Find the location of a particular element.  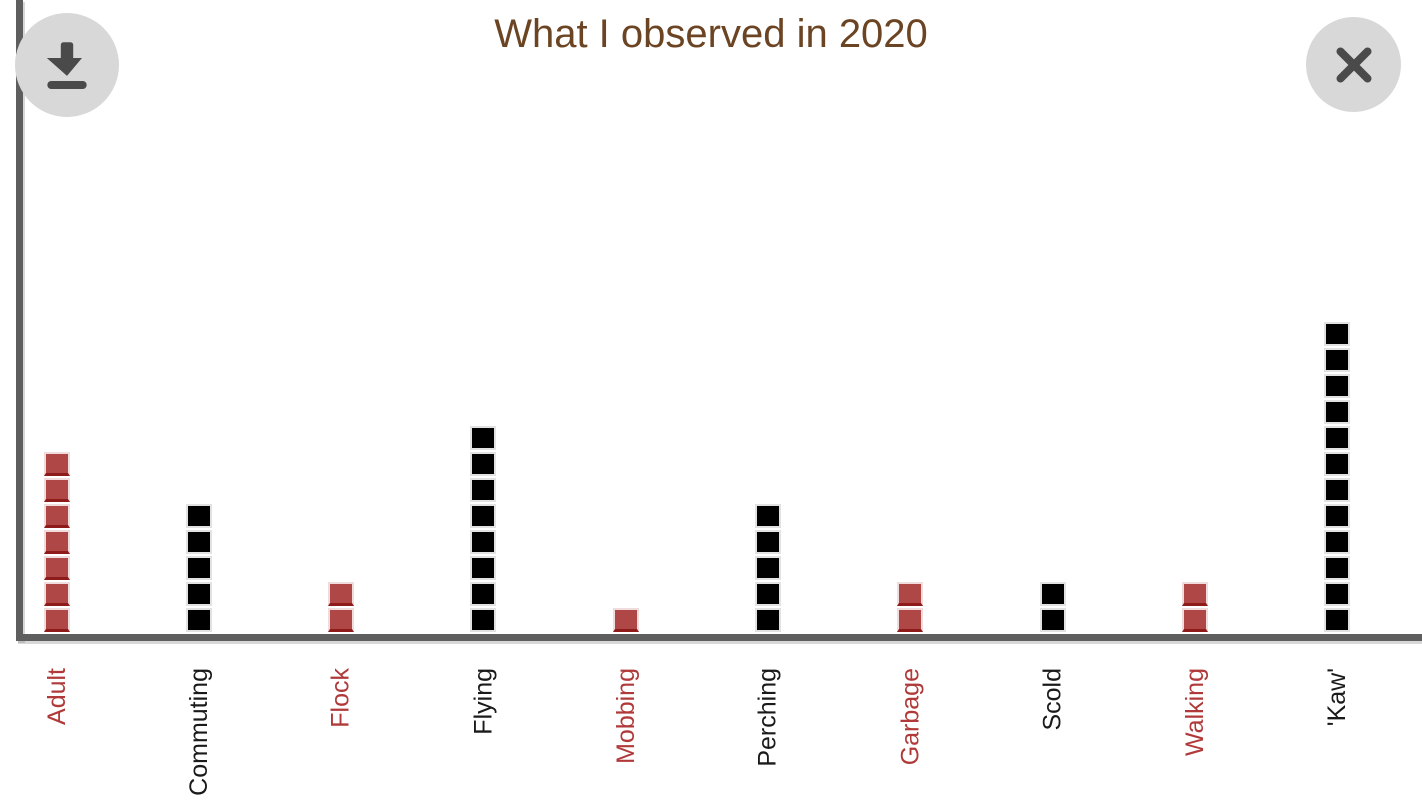

bar-perching is located at coordinates (768, 568).